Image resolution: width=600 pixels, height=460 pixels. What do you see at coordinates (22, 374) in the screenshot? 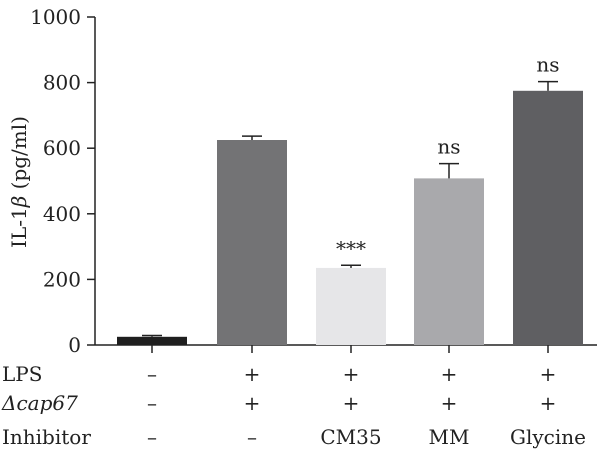
I see `condition-row-label: LPS` at bounding box center [22, 374].